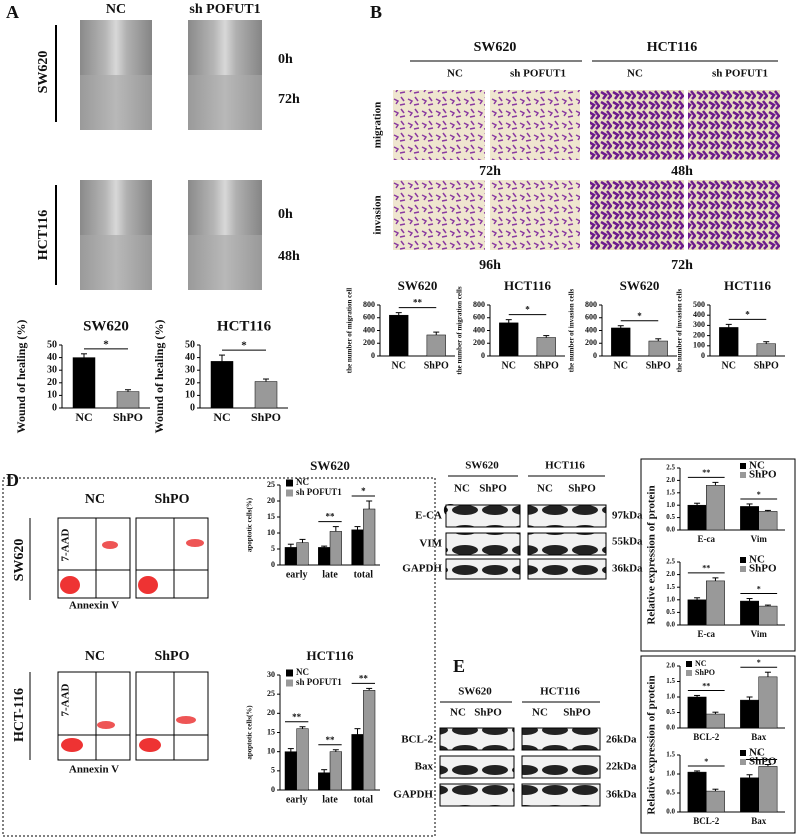 The image size is (800, 840). Describe the element at coordinates (297, 799) in the screenshot. I see `x-tick-label: early` at that location.